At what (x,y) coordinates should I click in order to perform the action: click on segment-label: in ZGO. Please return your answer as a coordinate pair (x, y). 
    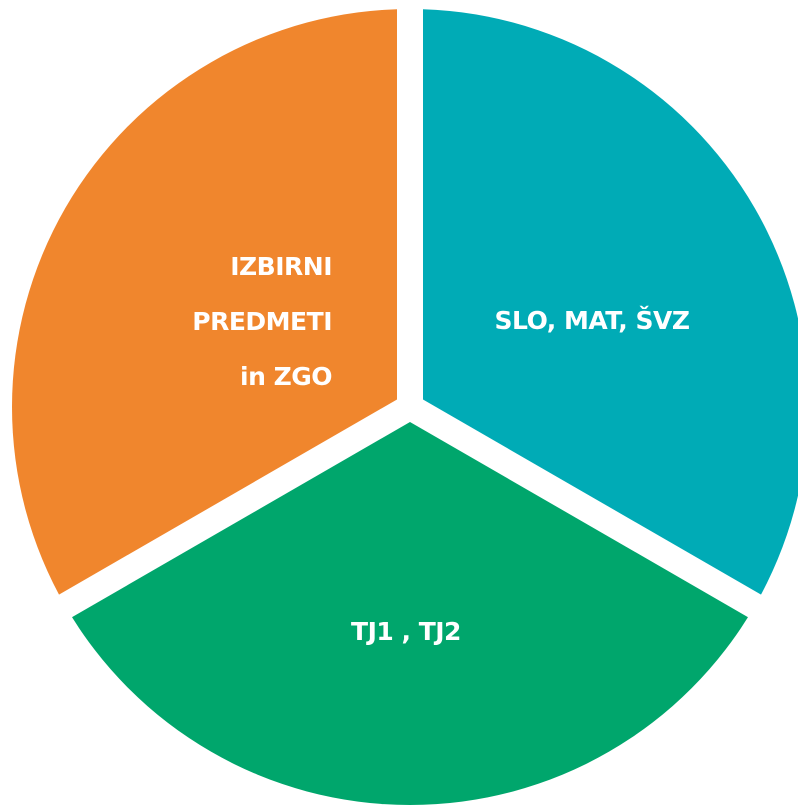
    Looking at the image, I should click on (286, 376).